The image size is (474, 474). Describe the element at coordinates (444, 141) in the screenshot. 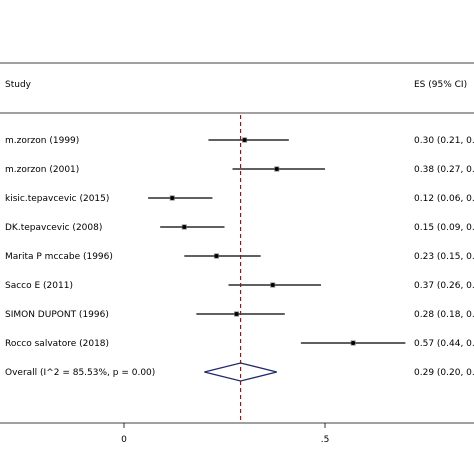

I see `study-es-ci: 0.30 (0.21, 0.4` at that location.